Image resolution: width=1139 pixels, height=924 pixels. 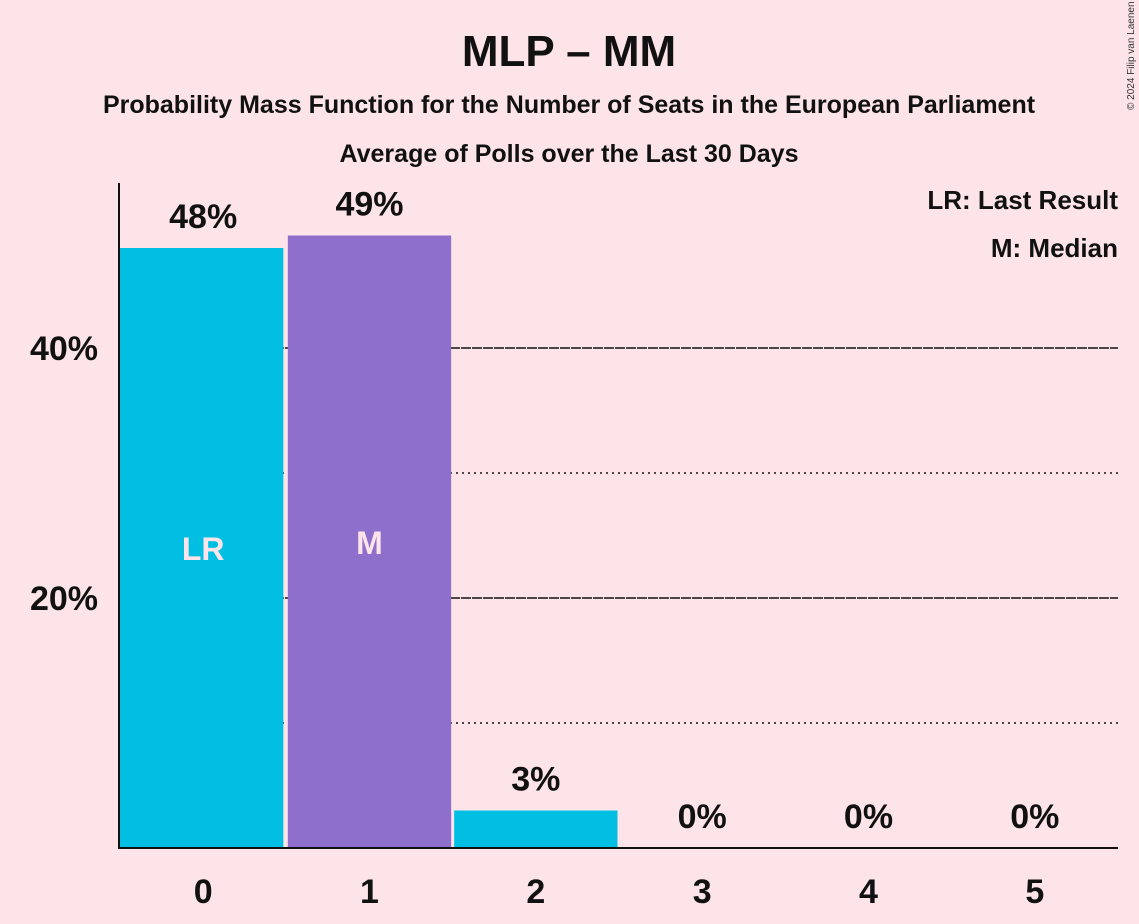 I want to click on chart-subsubtitle: Average of Polls over the Last 30 Days, so click(x=569, y=154).